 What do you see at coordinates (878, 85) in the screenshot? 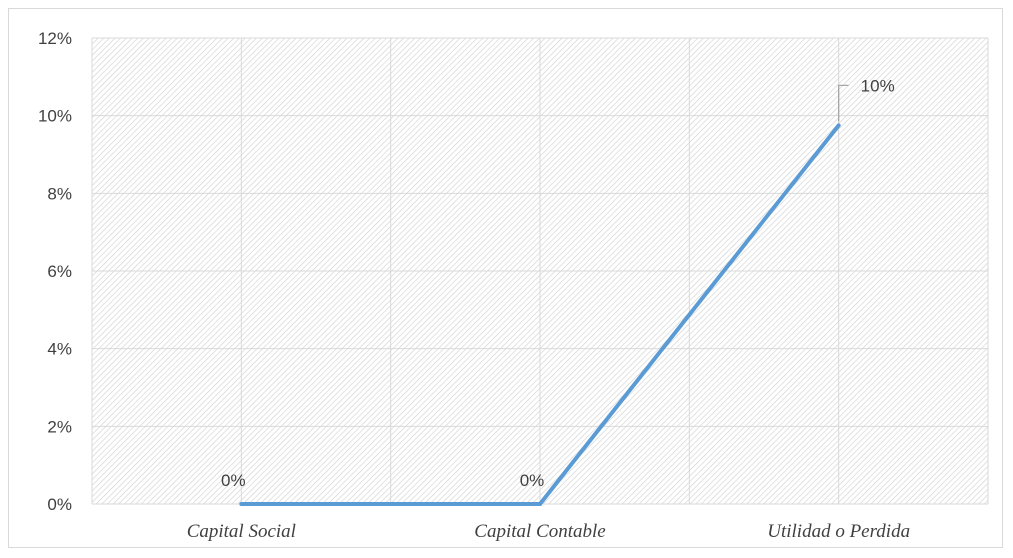
I see `data-label: 10%` at bounding box center [878, 85].